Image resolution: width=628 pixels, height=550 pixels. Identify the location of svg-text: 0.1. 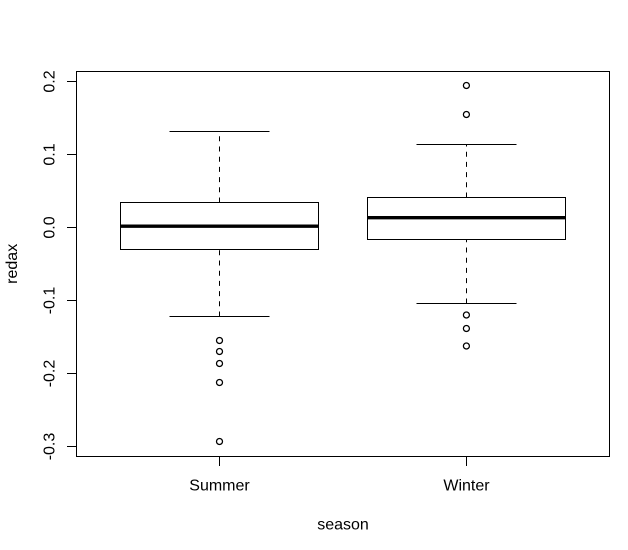
(50, 154).